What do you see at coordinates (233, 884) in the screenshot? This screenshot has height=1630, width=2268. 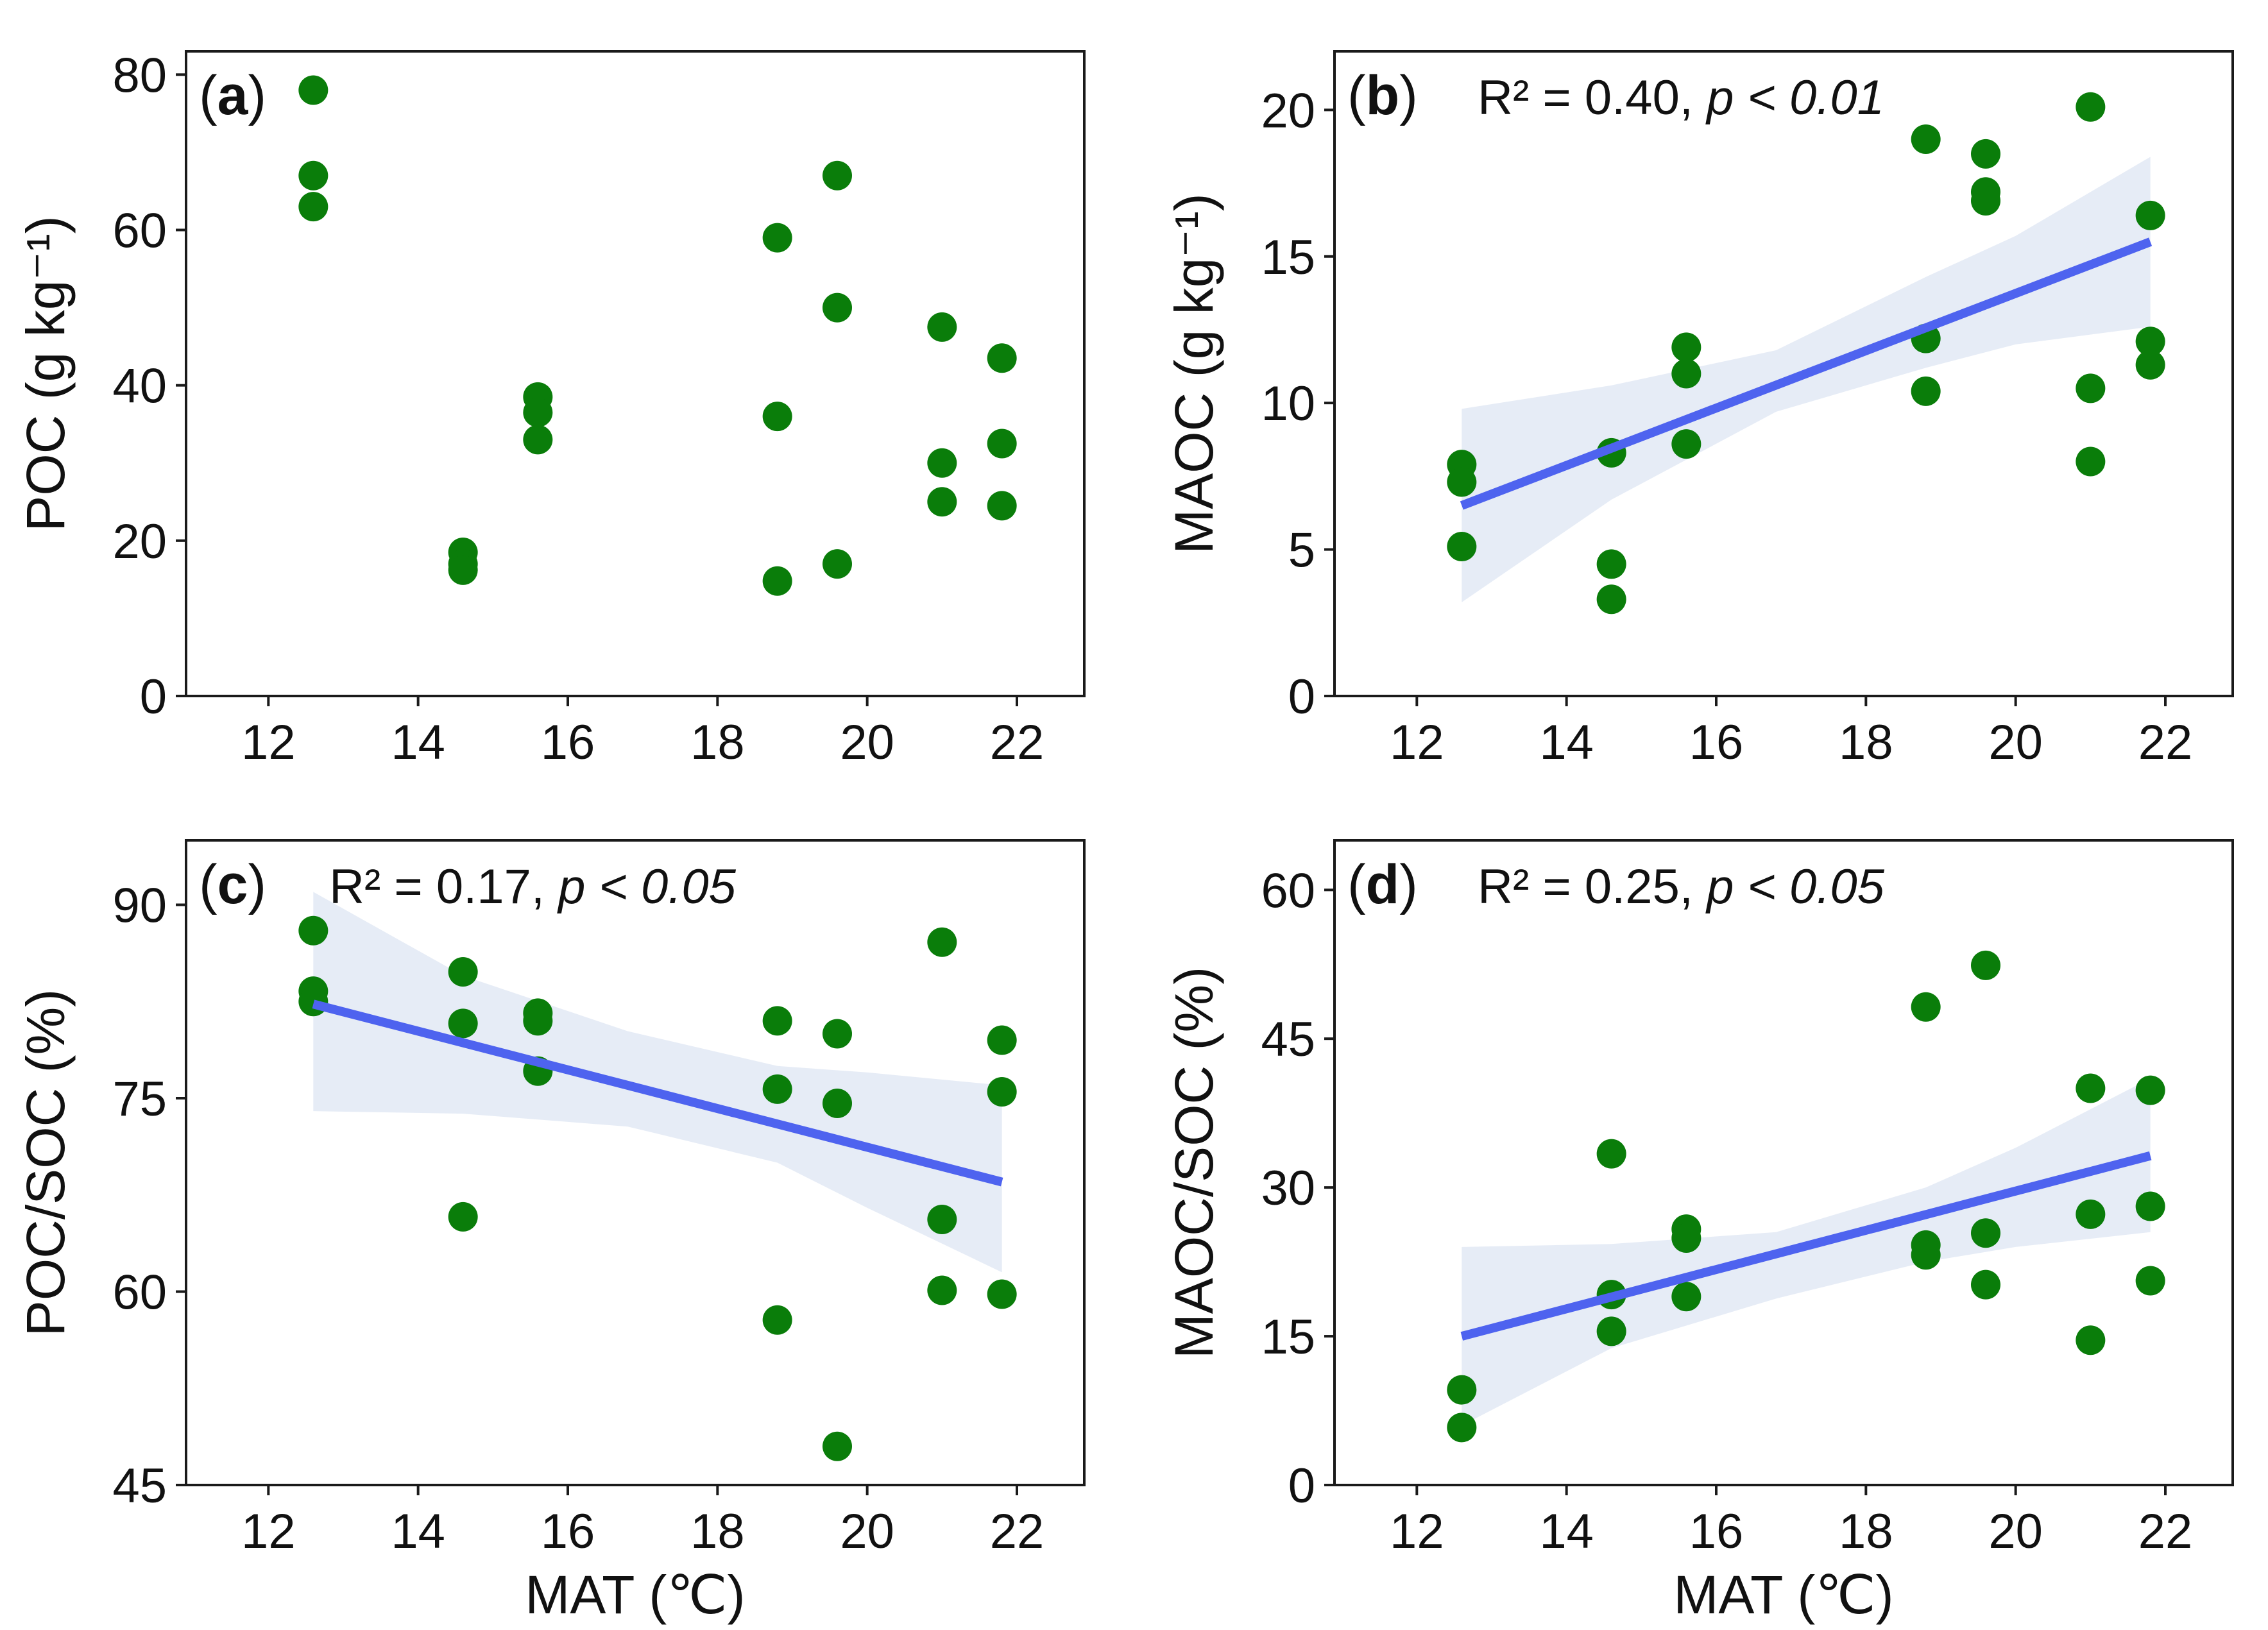 I see `panel-label: (c)` at bounding box center [233, 884].